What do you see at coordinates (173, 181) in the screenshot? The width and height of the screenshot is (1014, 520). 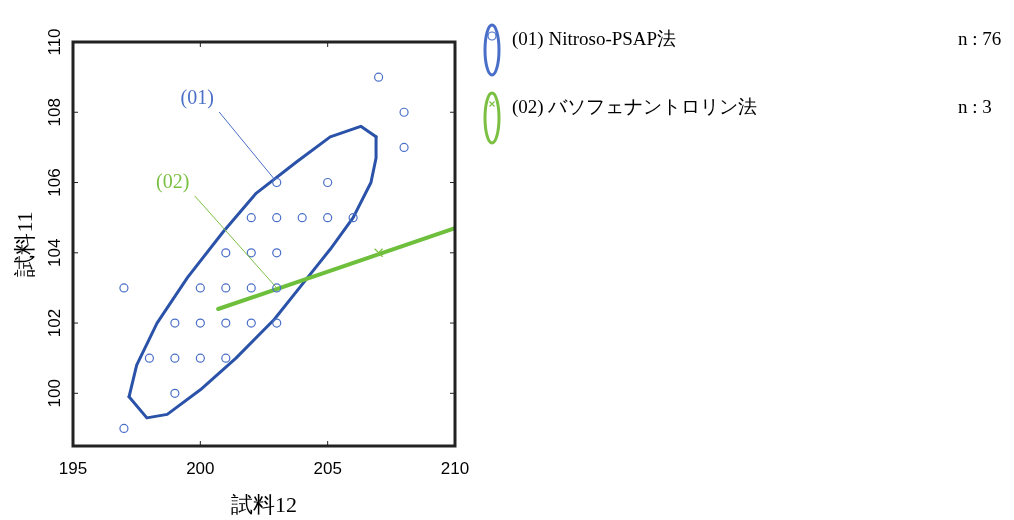 I see `annotation: (02)` at bounding box center [173, 181].